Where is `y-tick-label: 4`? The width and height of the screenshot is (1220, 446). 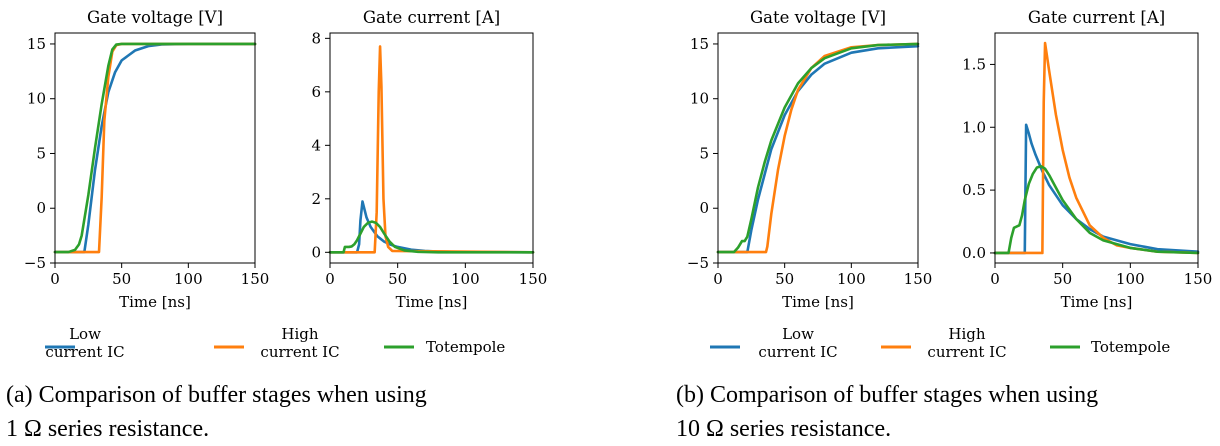 y-tick-label: 4 is located at coordinates (316, 145).